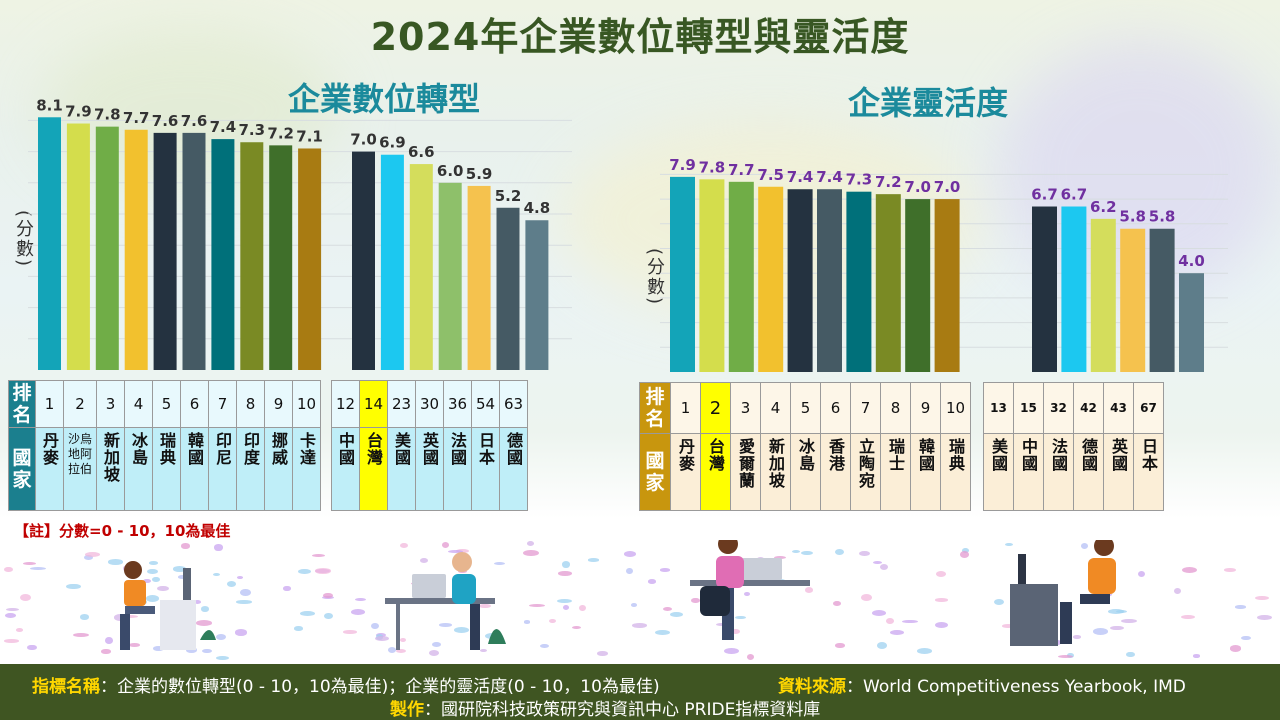 This screenshot has width=1280, height=720. Describe the element at coordinates (1118, 408) in the screenshot. I see `rank-cell: 43` at that location.